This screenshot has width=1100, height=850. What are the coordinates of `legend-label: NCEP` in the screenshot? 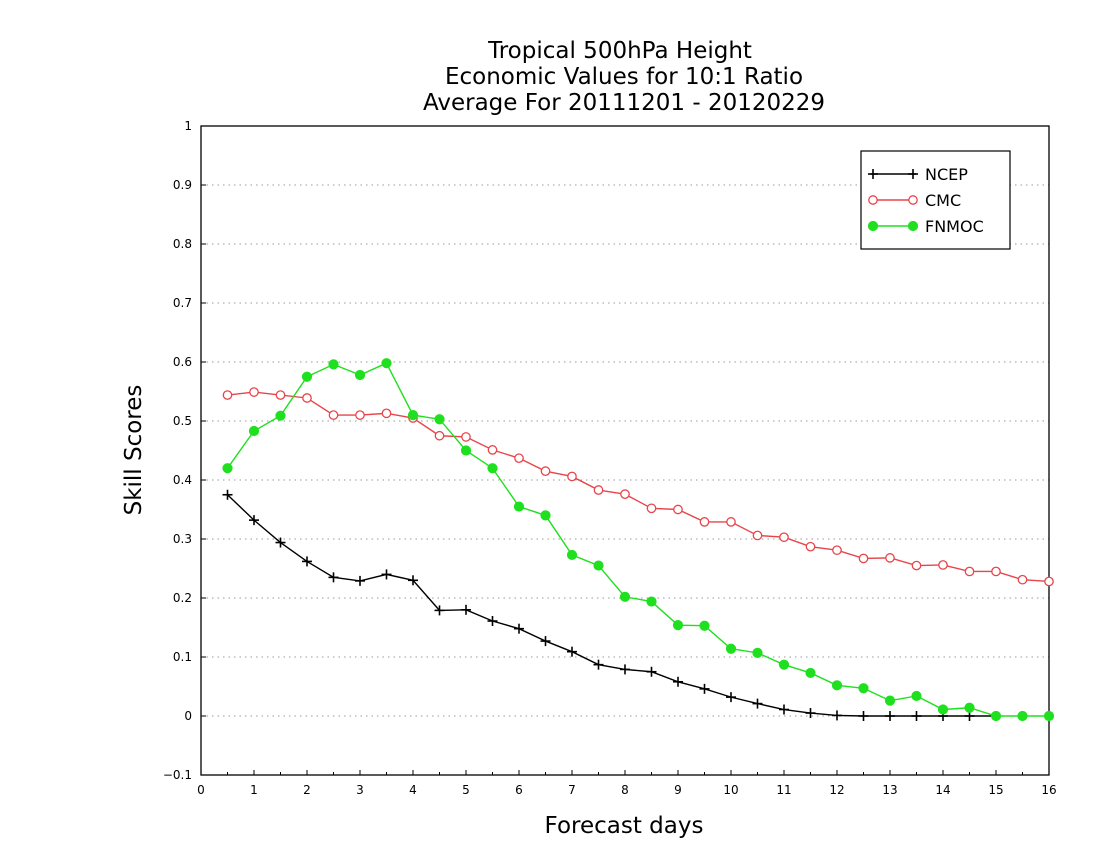 It's located at (946, 174).